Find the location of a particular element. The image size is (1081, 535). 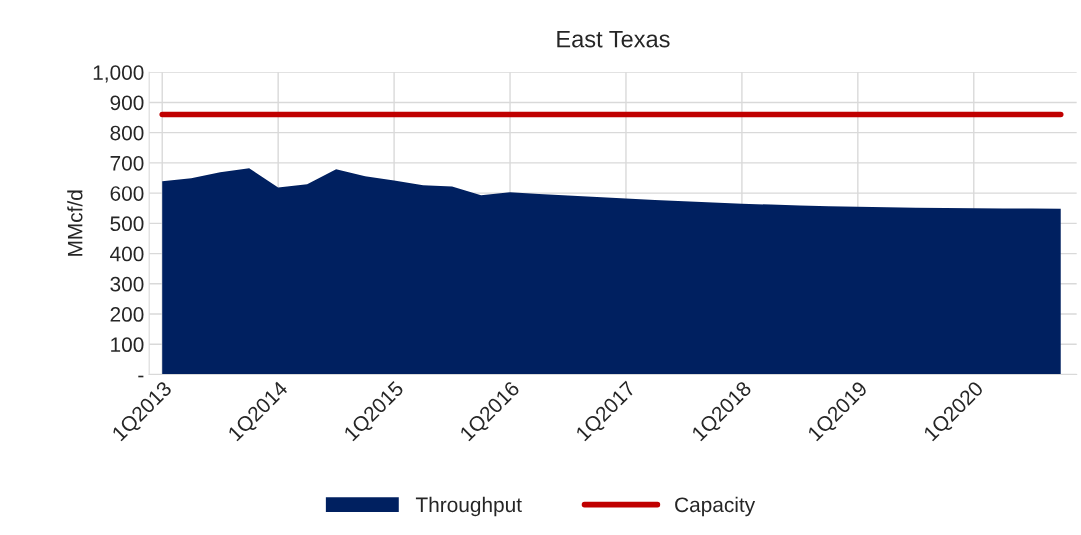

y-tick-label: 600 is located at coordinates (127, 193).